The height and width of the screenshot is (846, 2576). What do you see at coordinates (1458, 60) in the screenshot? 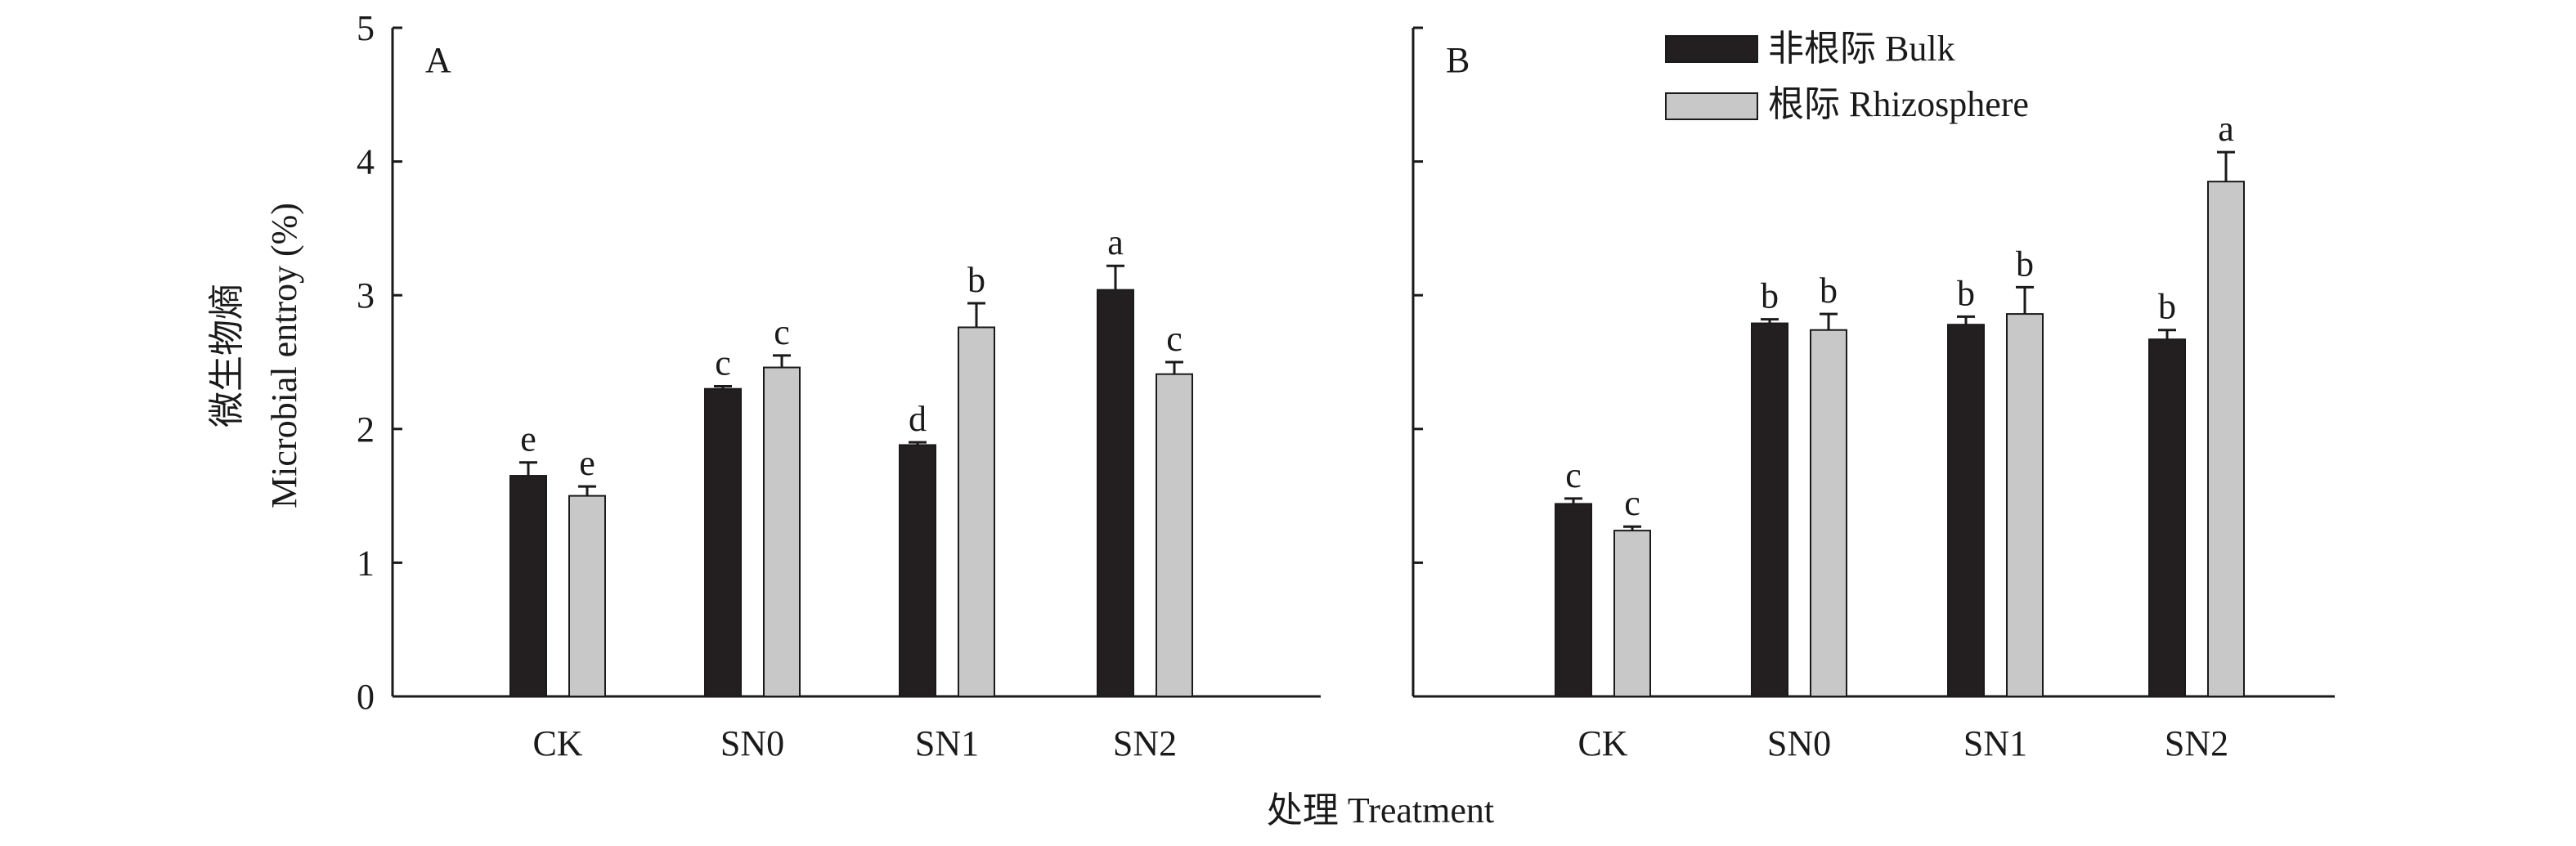
I see `panel-label: B` at bounding box center [1458, 60].